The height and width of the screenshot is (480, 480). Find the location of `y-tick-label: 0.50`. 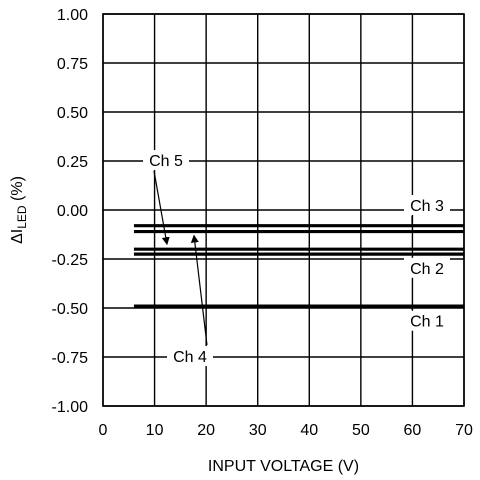

y-tick-label: 0.50 is located at coordinates (72, 113).